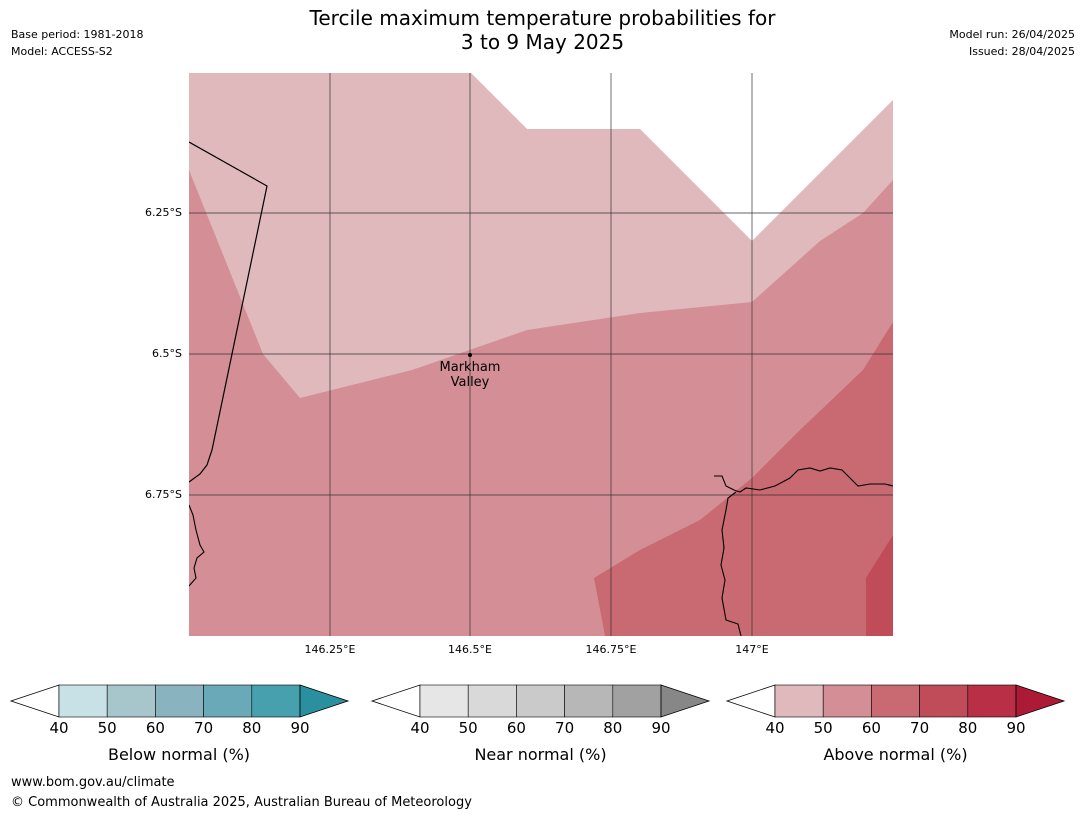 The image size is (1085, 816). Describe the element at coordinates (470, 355) in the screenshot. I see `location-marker` at that location.